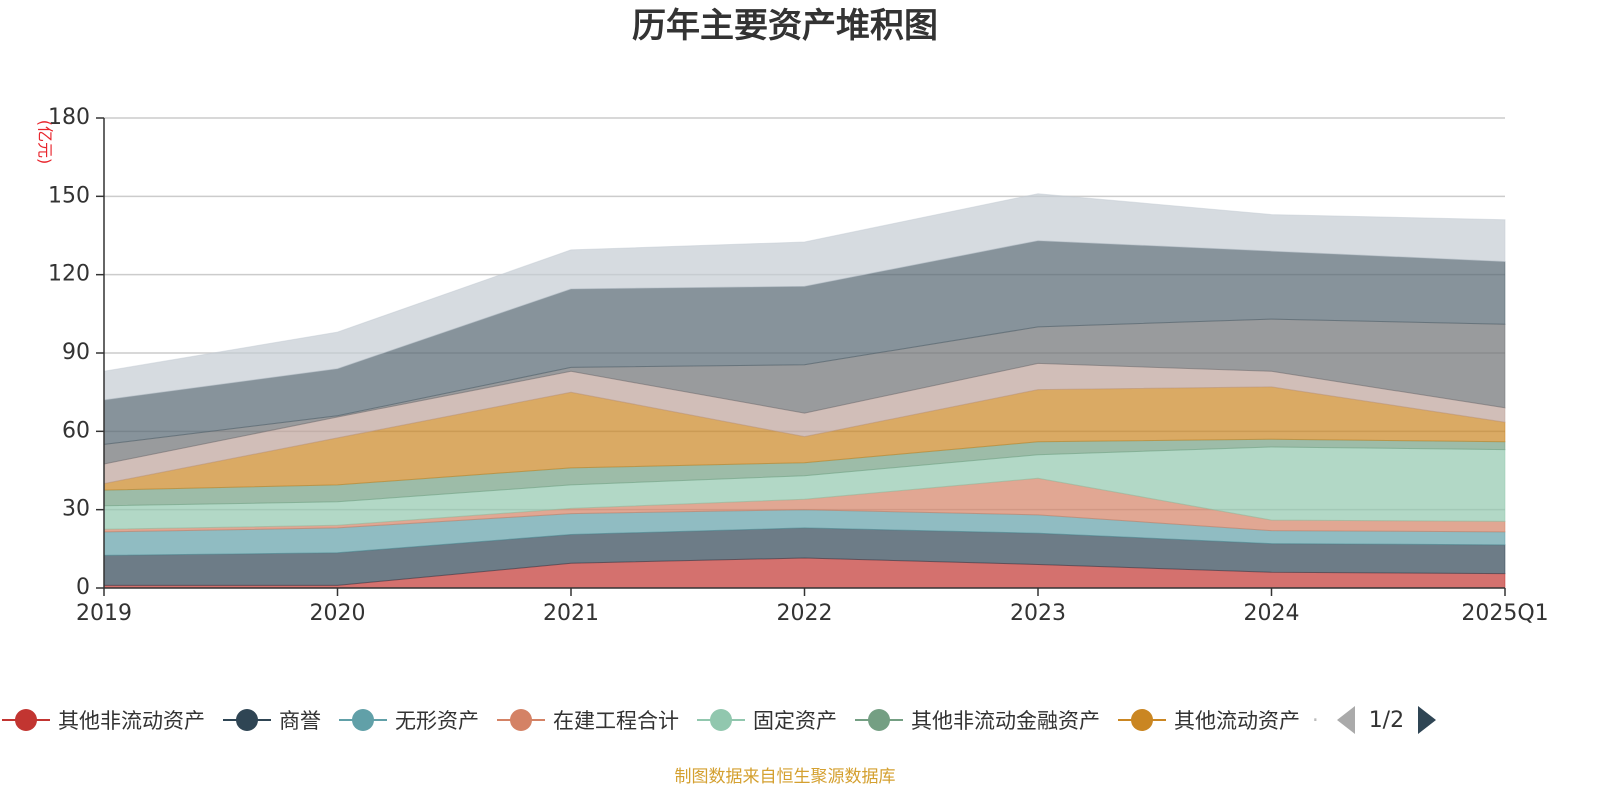  Describe the element at coordinates (785, 777) in the screenshot. I see `source-note: 制图数据来自恒生聚源数据库` at that location.